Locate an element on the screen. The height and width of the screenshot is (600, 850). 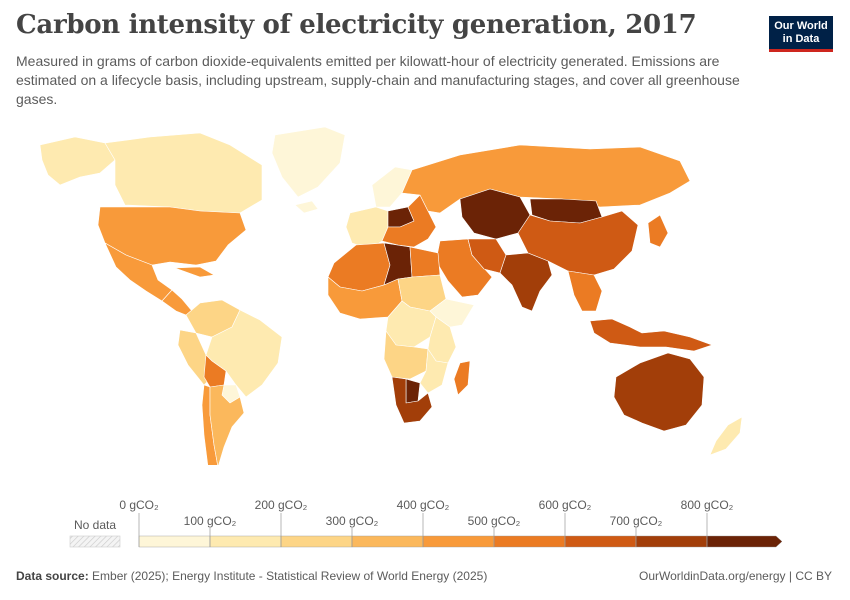
region-canada: Canada is located at coordinates (183, 173).